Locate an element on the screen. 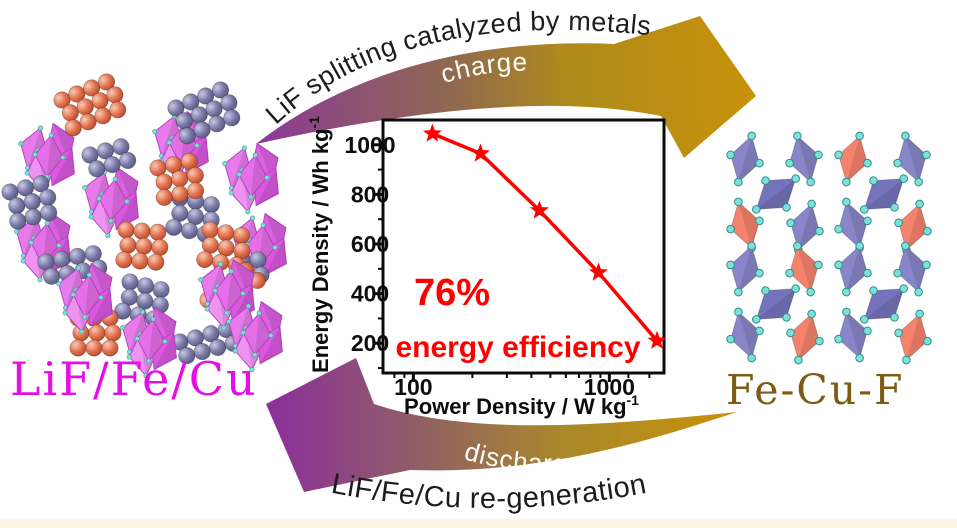 The width and height of the screenshot is (957, 528). y-tick-label: 800 is located at coordinates (370, 194).